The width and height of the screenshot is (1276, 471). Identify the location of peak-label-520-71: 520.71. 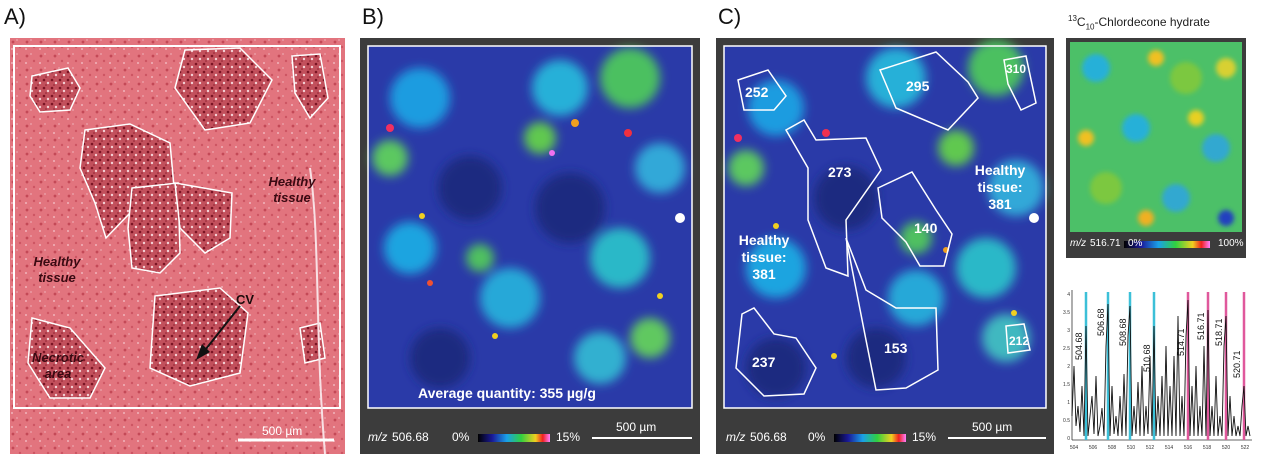
(1237, 364).